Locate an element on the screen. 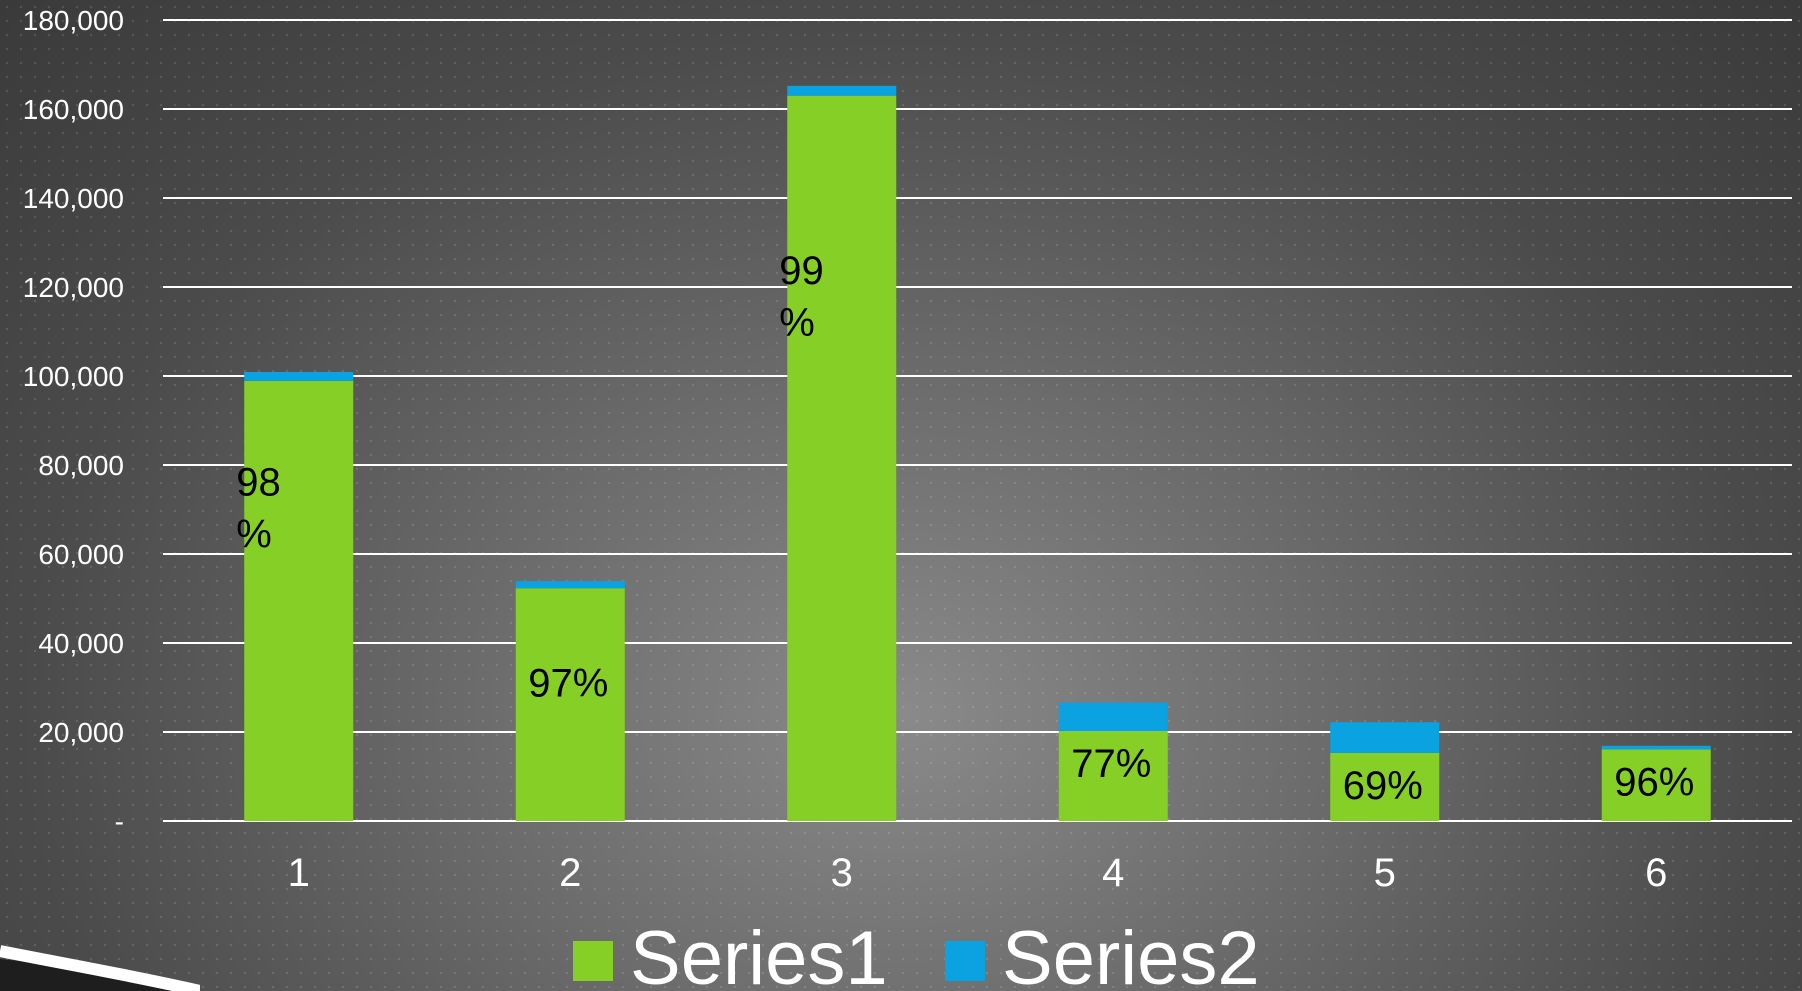 Image resolution: width=1802 pixels, height=991 pixels. data-label-line: 96% is located at coordinates (1654, 782).